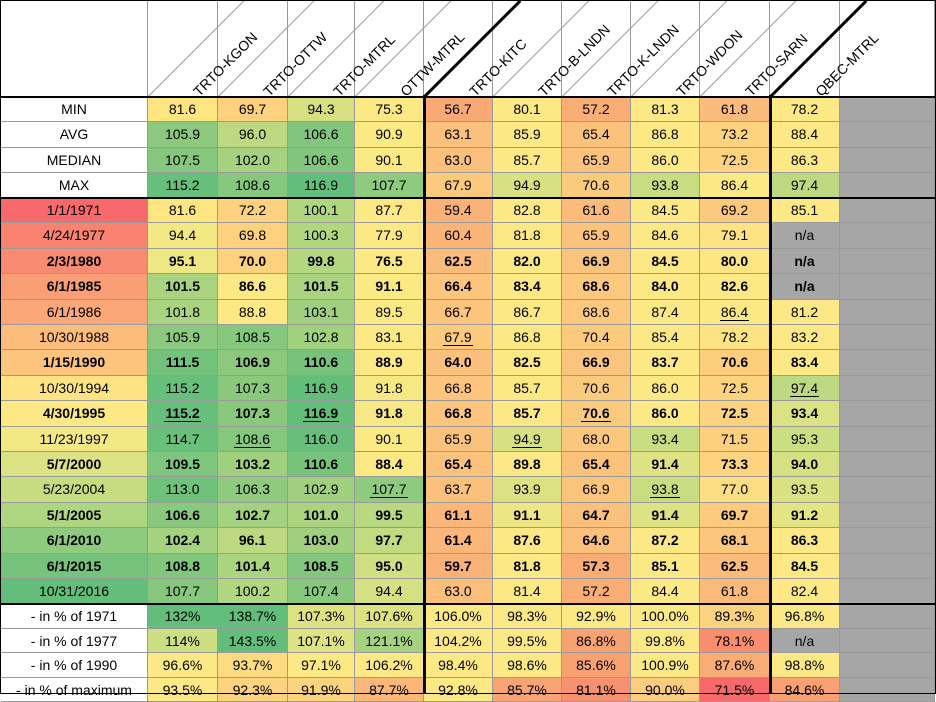 This screenshot has width=936, height=702. Describe the element at coordinates (253, 515) in the screenshot. I see `data-row-cell: 102.7` at that location.